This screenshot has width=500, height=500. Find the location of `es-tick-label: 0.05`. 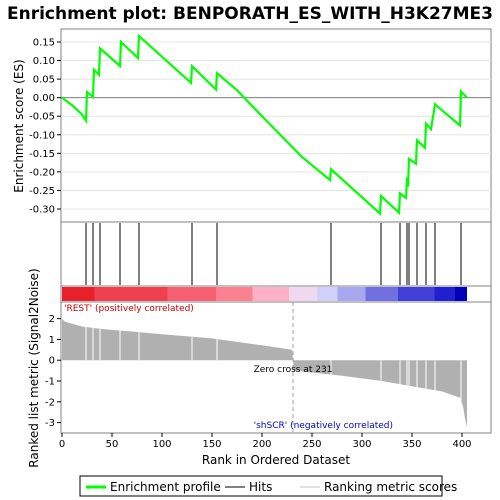

es-tick-label: 0.05 is located at coordinates (44, 80).